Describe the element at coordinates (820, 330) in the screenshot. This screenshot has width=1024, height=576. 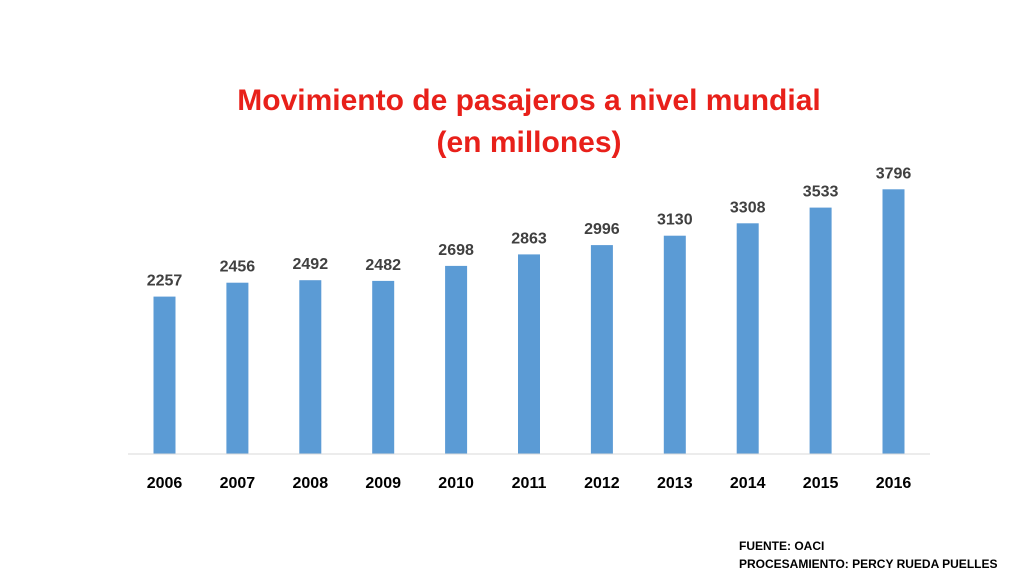
I see `bar-2015` at that location.